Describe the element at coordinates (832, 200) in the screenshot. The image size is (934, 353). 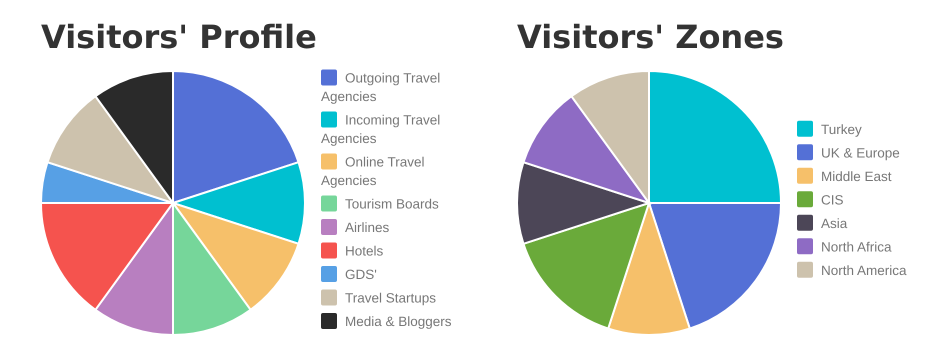
I see `legend-label: CIS` at that location.